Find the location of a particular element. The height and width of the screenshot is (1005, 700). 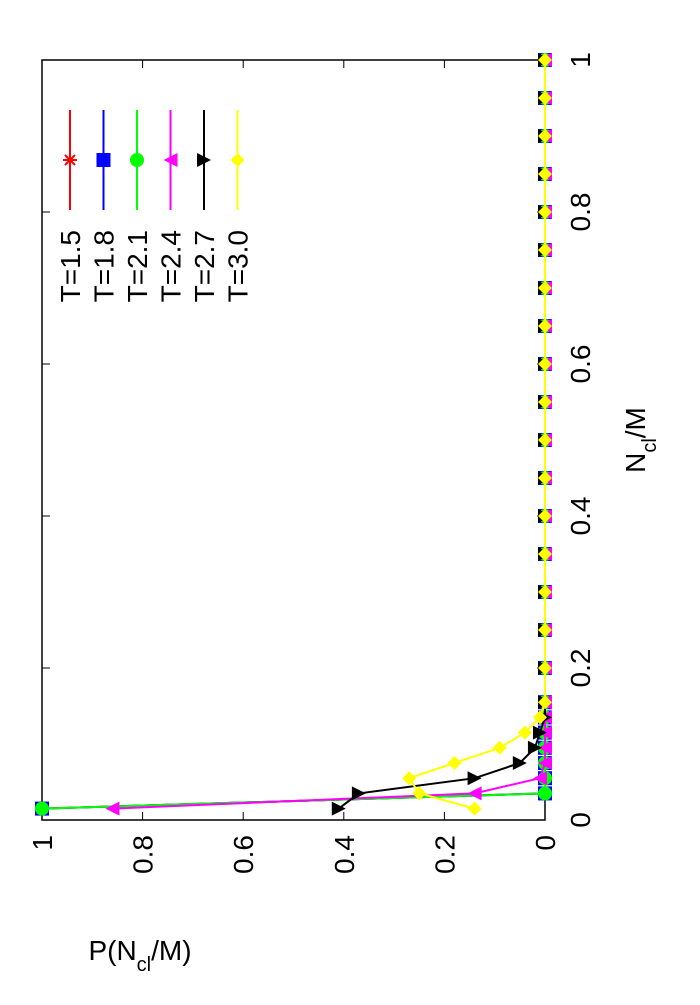

series-line is located at coordinates (476, 435).